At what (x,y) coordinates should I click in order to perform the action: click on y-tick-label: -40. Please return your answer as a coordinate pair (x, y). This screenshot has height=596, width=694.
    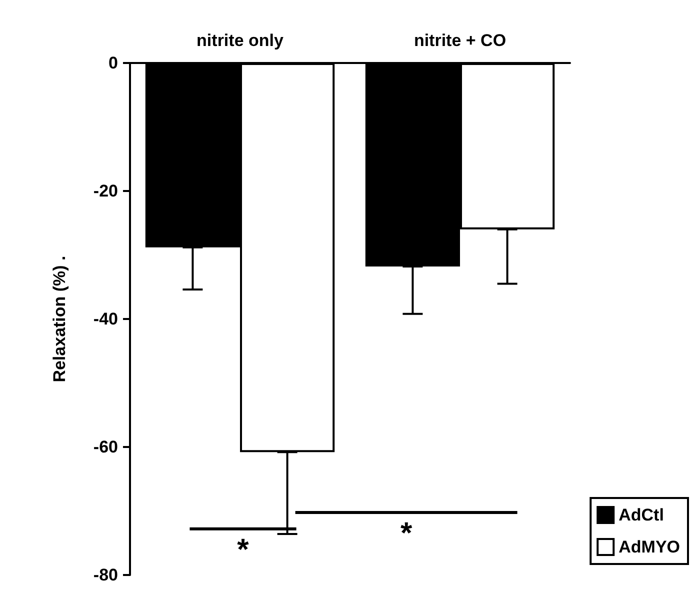
    Looking at the image, I should click on (105, 319).